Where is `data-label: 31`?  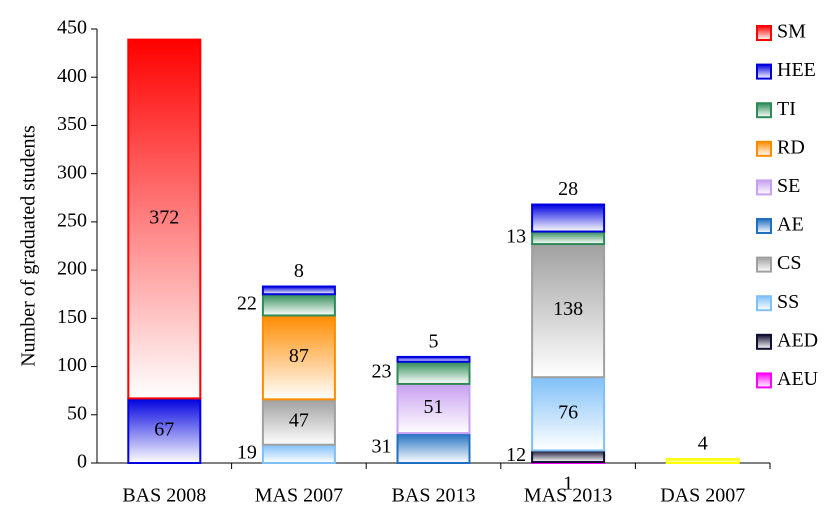 data-label: 31 is located at coordinates (382, 447).